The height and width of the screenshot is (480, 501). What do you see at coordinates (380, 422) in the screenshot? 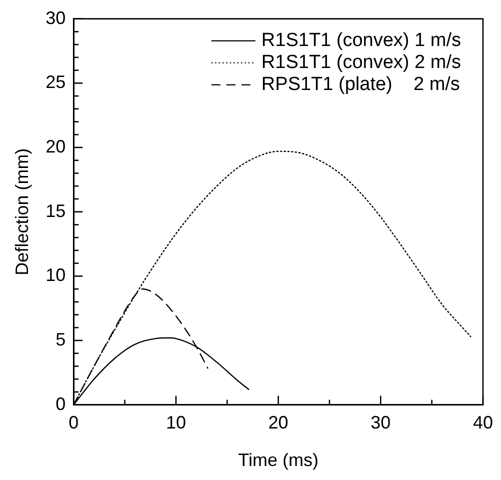
I see `x-tick-label: 30` at bounding box center [380, 422].